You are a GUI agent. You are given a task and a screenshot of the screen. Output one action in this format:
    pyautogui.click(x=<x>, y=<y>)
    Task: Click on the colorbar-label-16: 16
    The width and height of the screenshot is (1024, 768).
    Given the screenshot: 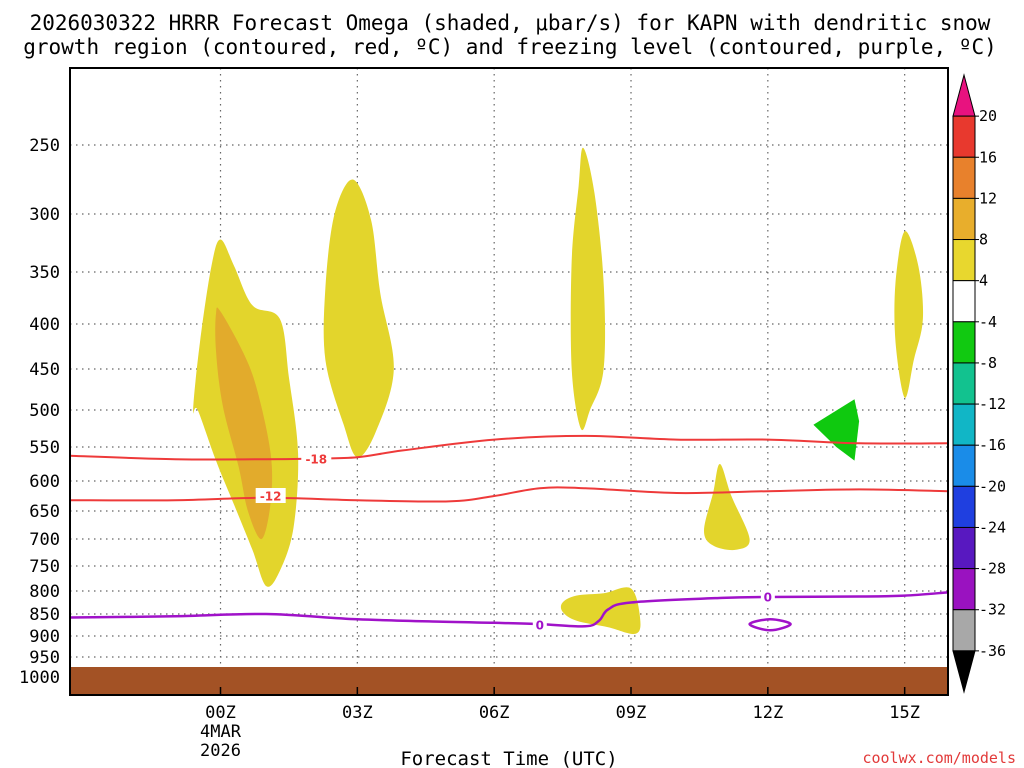 What is the action you would take?
    pyautogui.click(x=988, y=157)
    